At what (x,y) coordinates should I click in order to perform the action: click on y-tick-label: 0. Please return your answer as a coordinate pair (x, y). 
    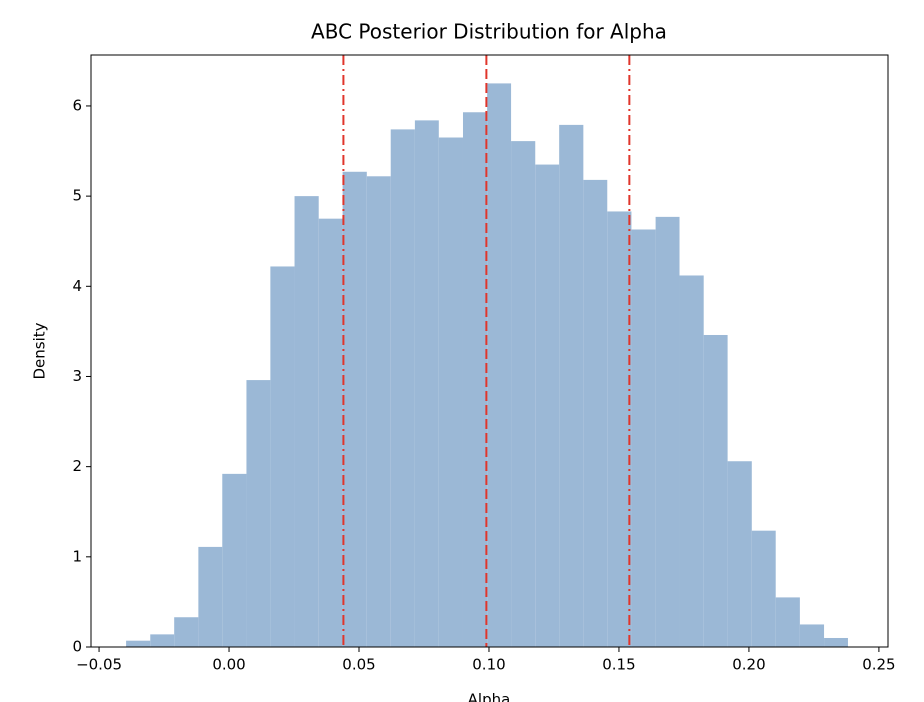
    Looking at the image, I should click on (77, 647).